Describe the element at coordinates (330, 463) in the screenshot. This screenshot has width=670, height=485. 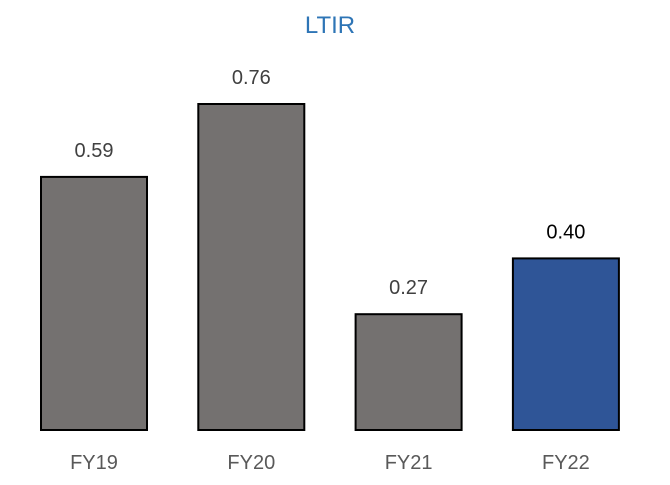
I see `category-labels-layer: FY19 FY20 FY21 FY22` at that location.